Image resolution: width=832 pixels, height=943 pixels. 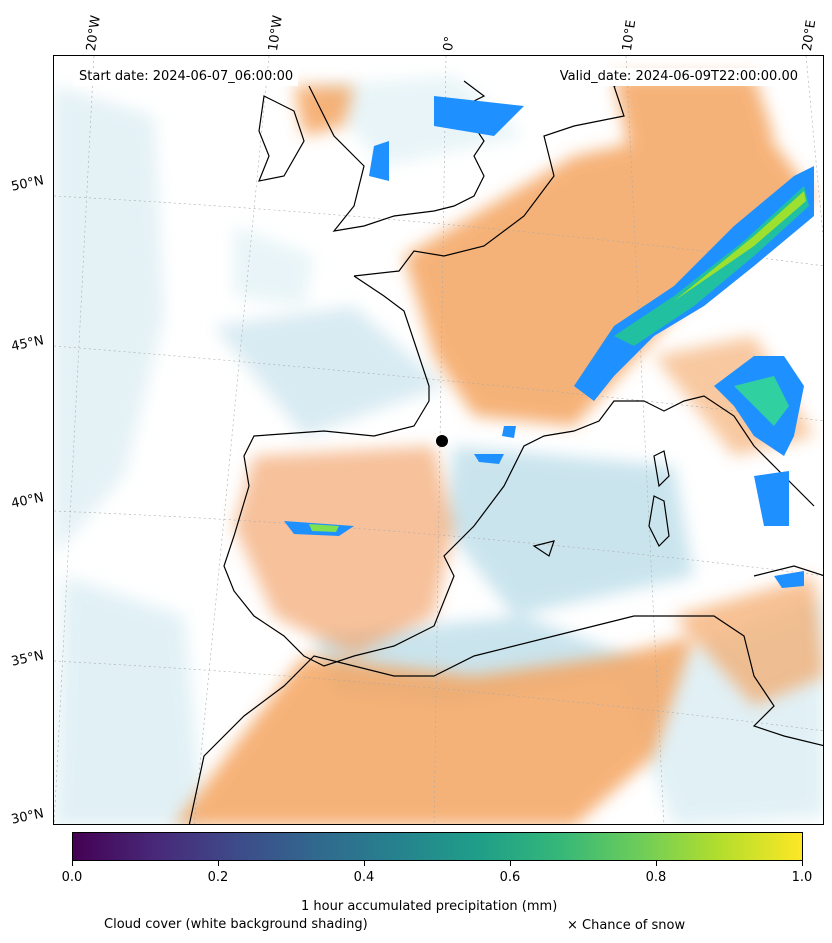 I want to click on colorbar-tick-label: 0.4, so click(x=364, y=877).